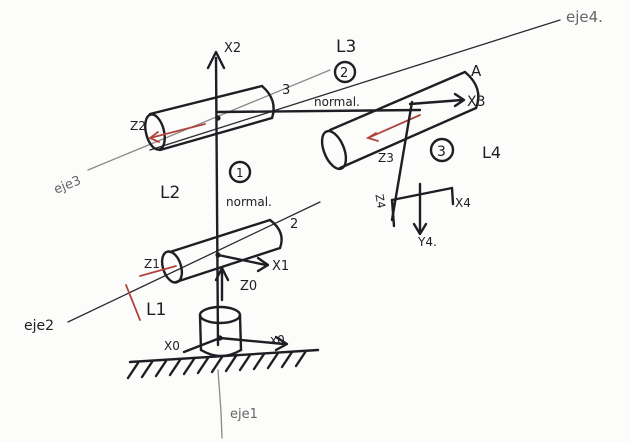 This screenshot has width=630, height=442. What do you see at coordinates (249, 202) in the screenshot?
I see `label-normal-mid: normal.` at bounding box center [249, 202].